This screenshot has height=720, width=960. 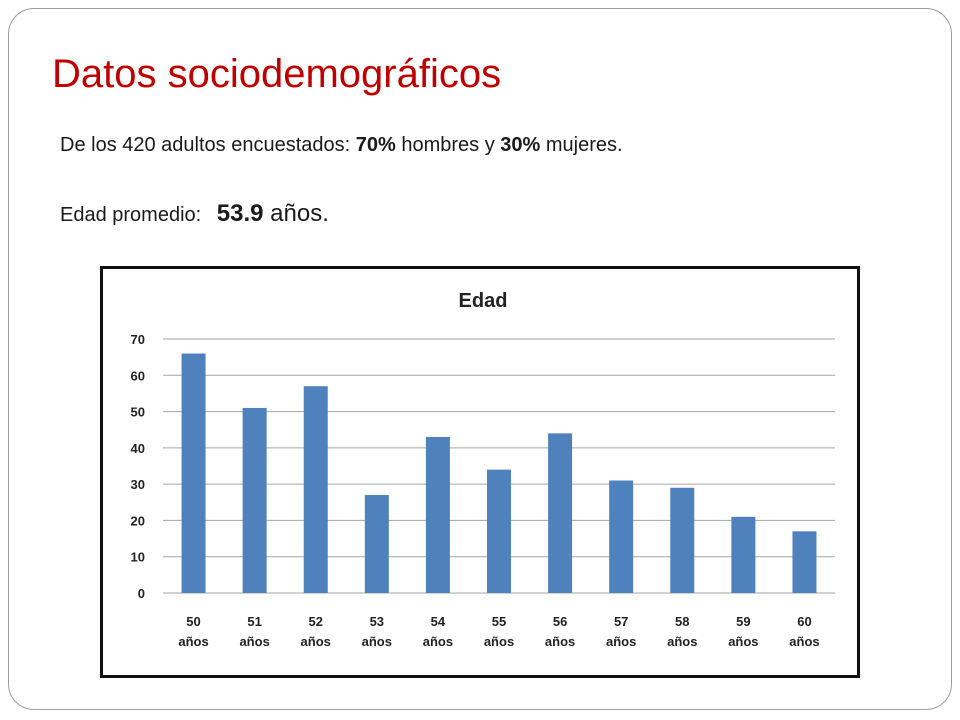 What do you see at coordinates (254, 621) in the screenshot?
I see `x-tick-label: 51` at bounding box center [254, 621].